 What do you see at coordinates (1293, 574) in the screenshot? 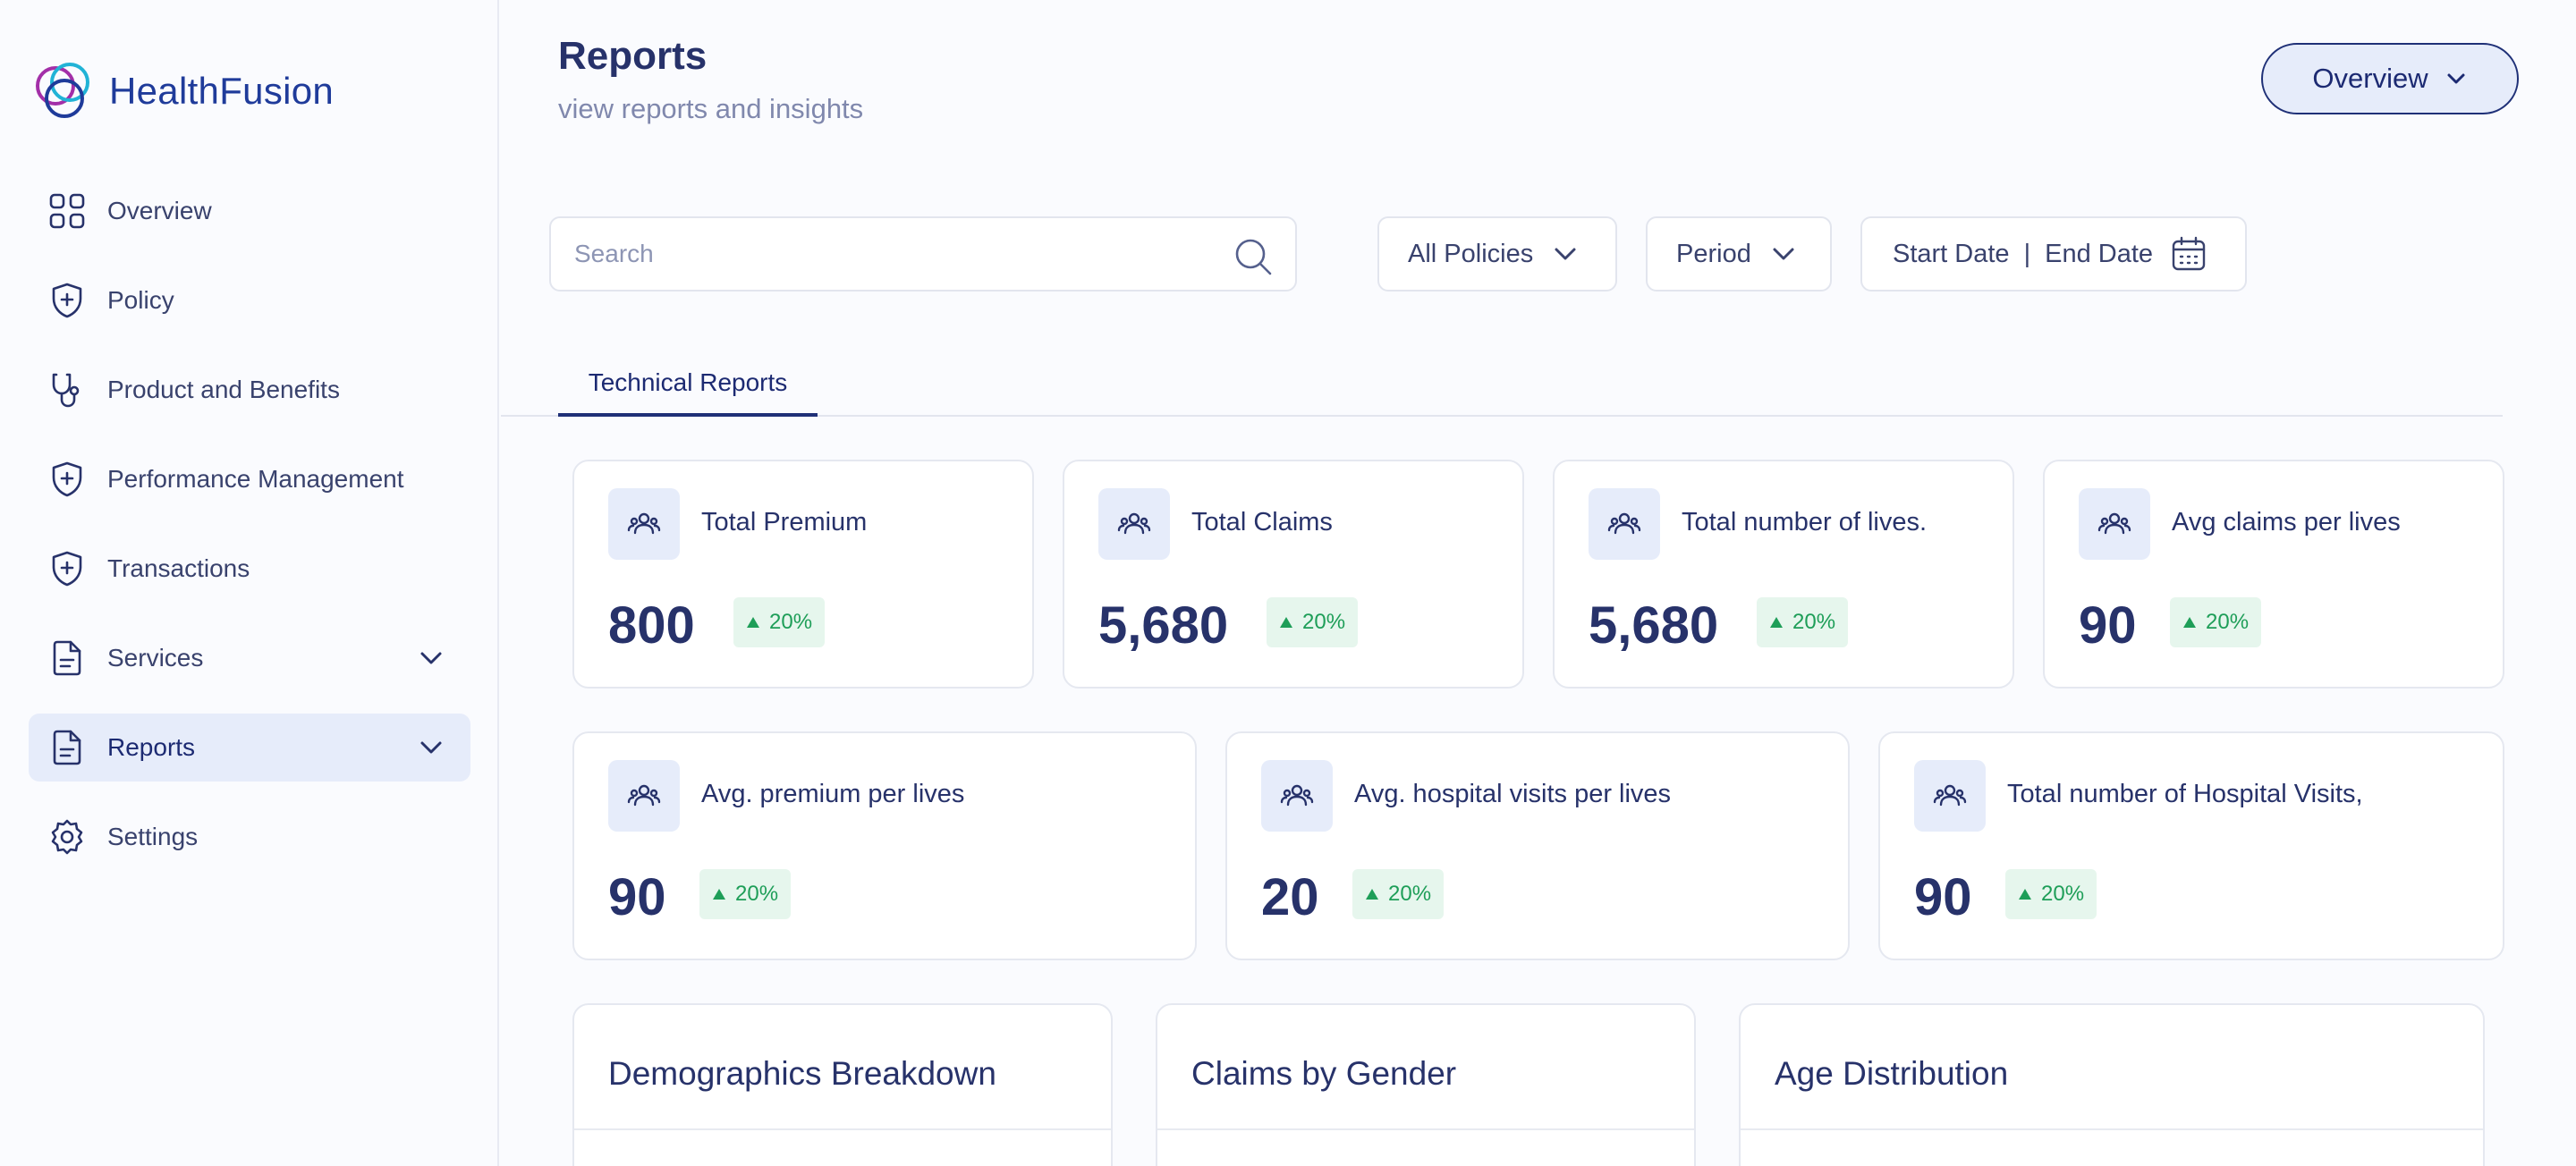
I see `stat-card-total-claims: Total Claims 5,680 20%` at bounding box center [1293, 574].